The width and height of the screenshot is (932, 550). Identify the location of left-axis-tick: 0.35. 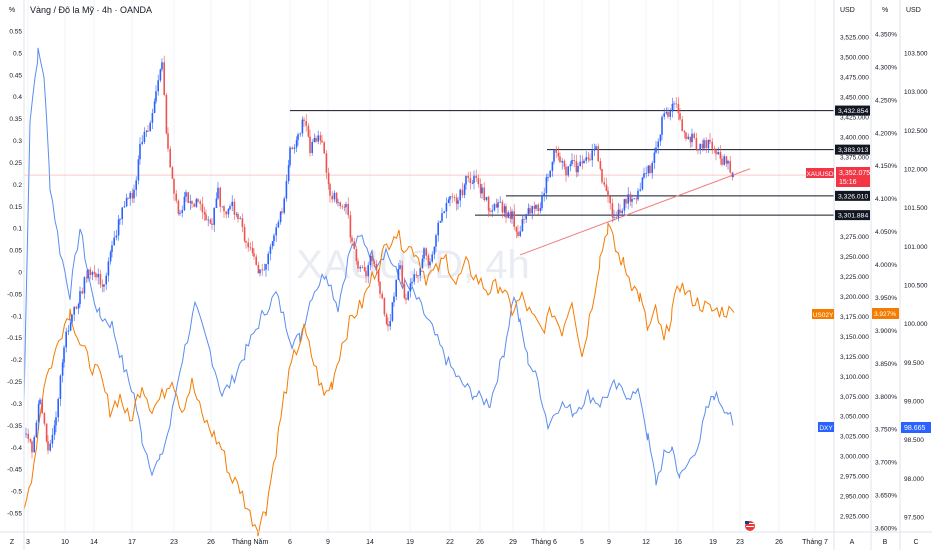
(15, 119).